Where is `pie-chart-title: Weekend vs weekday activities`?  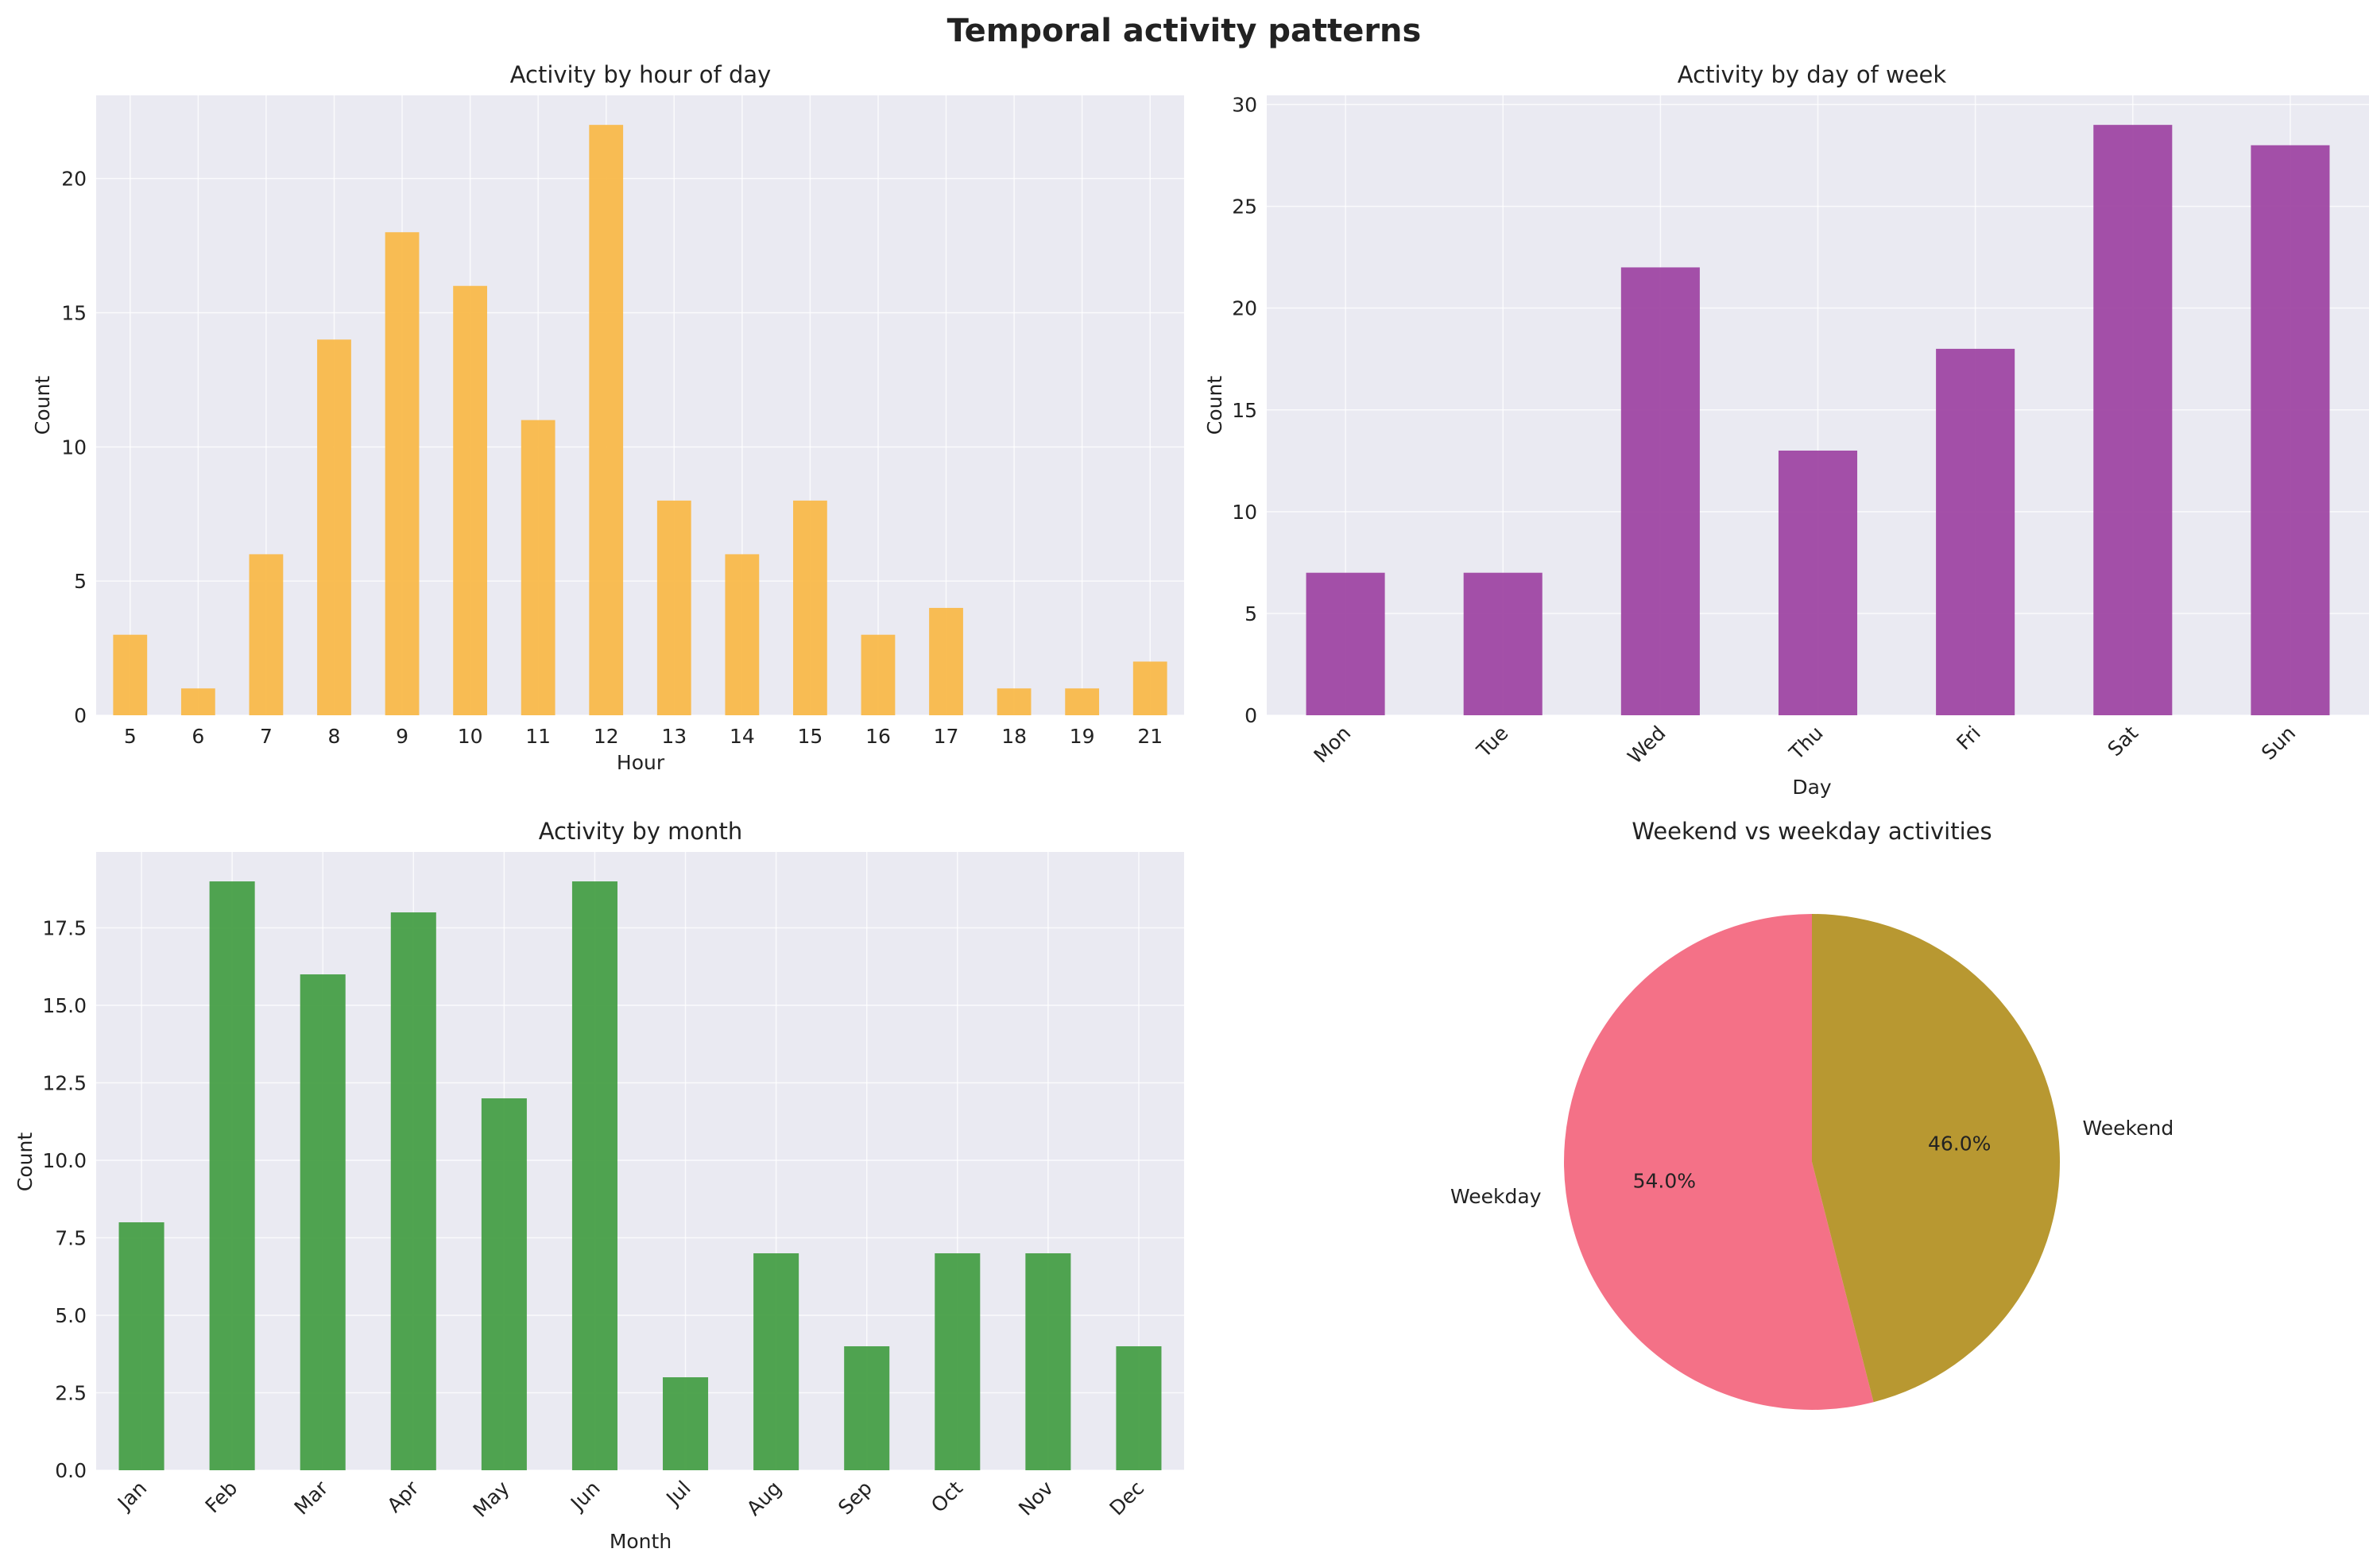 pie-chart-title: Weekend vs weekday activities is located at coordinates (1812, 831).